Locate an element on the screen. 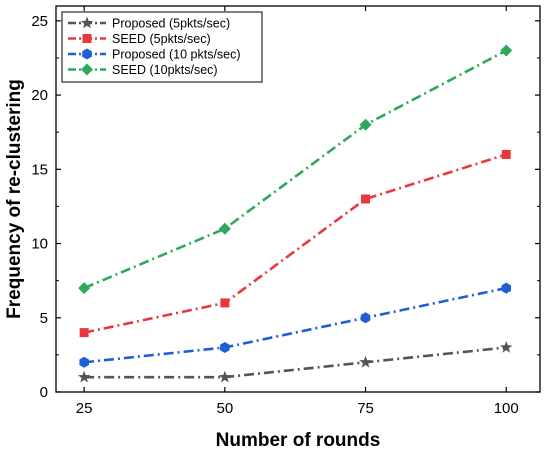  x-tick-label: 100 is located at coordinates (506, 408).